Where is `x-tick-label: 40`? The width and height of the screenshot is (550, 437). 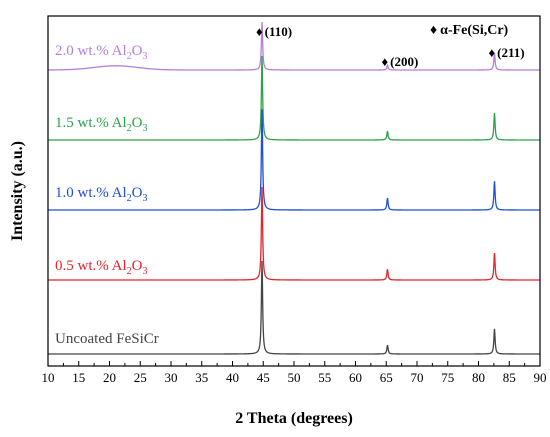 x-tick-label: 40 is located at coordinates (232, 377).